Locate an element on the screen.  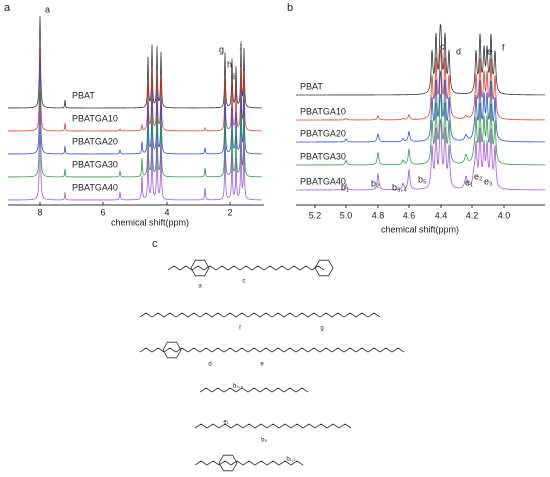
structure-label: b₃,₄ is located at coordinates (238, 387).